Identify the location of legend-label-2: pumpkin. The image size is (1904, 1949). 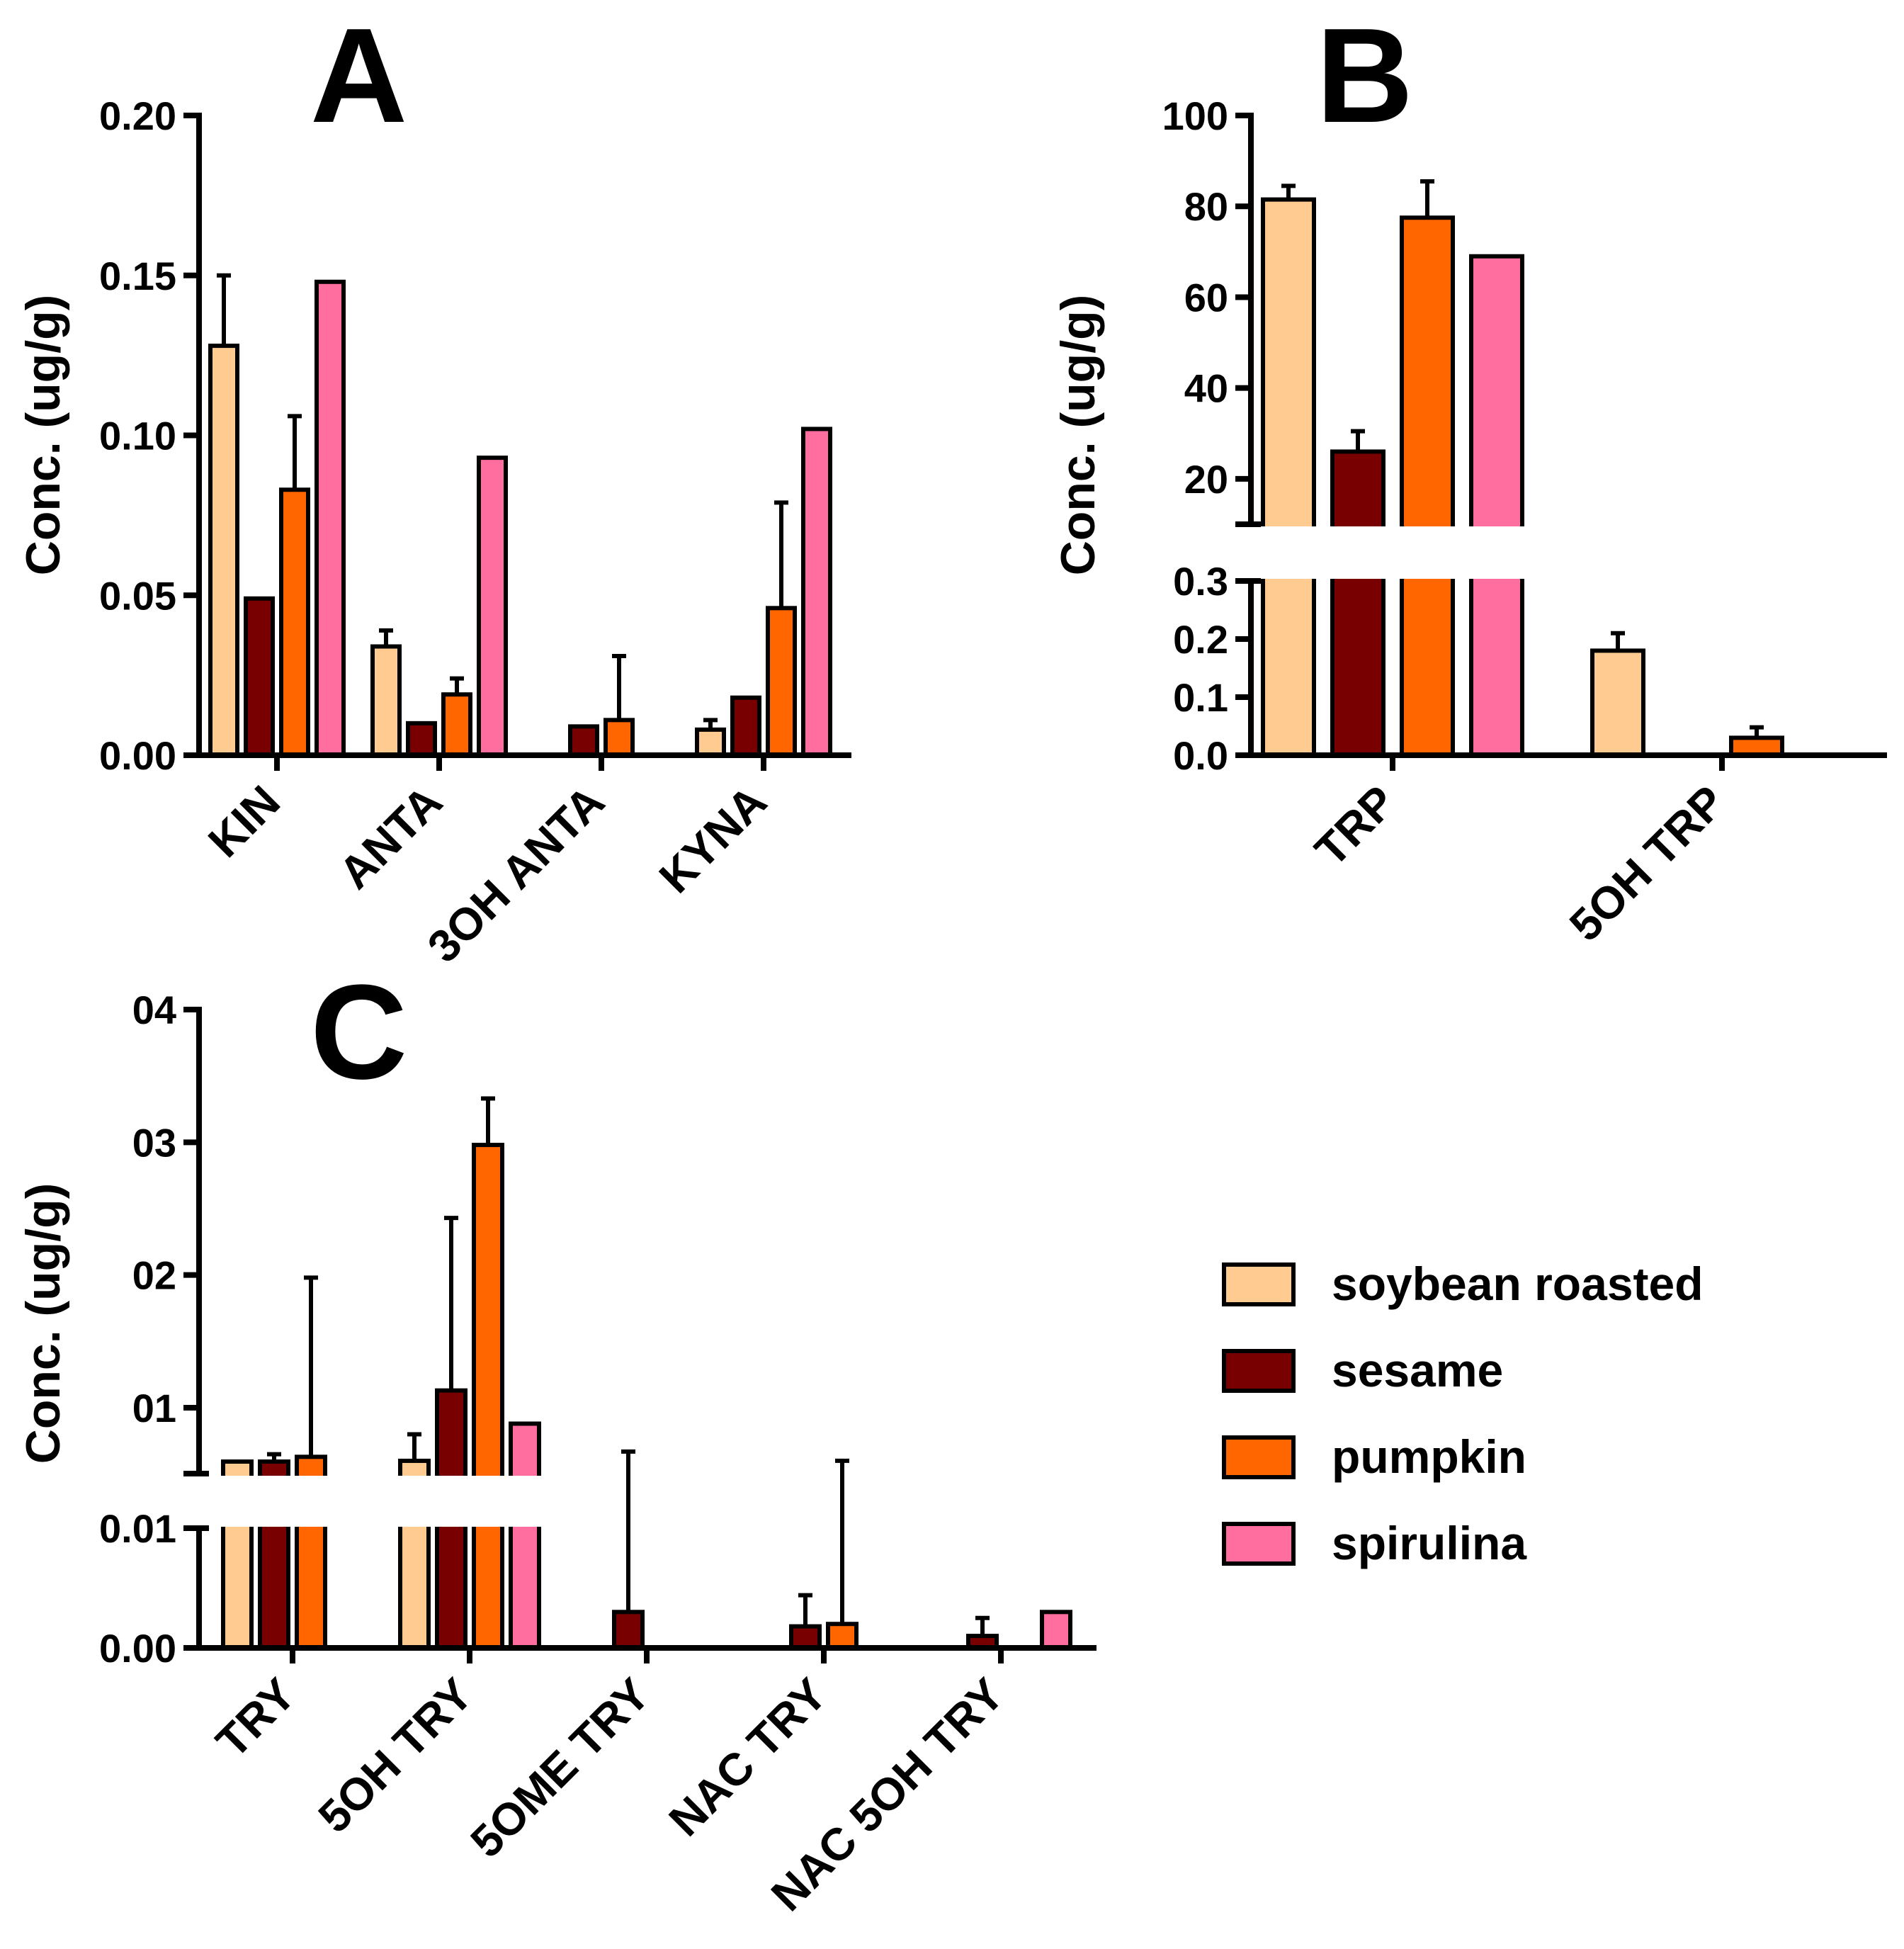
(1429, 1456).